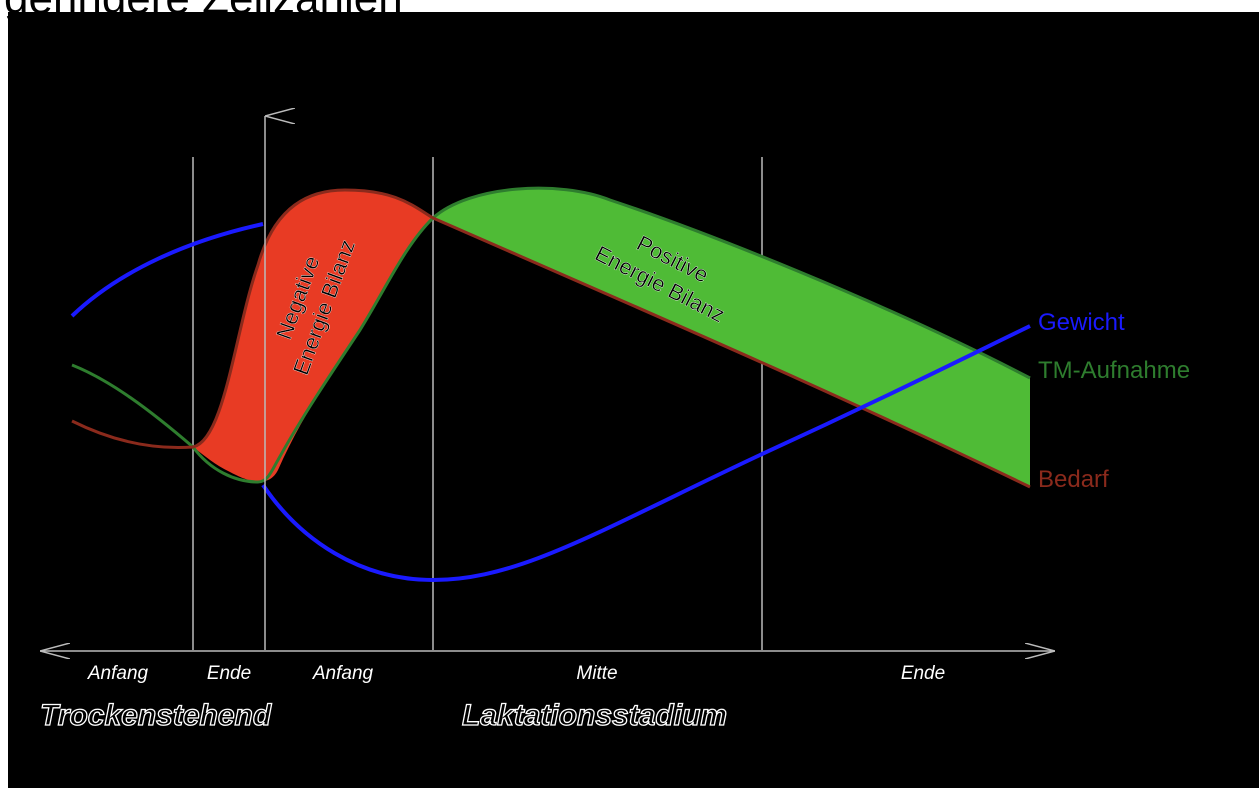 Image resolution: width=1259 pixels, height=788 pixels. Describe the element at coordinates (167, 270) in the screenshot. I see `gewicht-curve-dry` at that location.